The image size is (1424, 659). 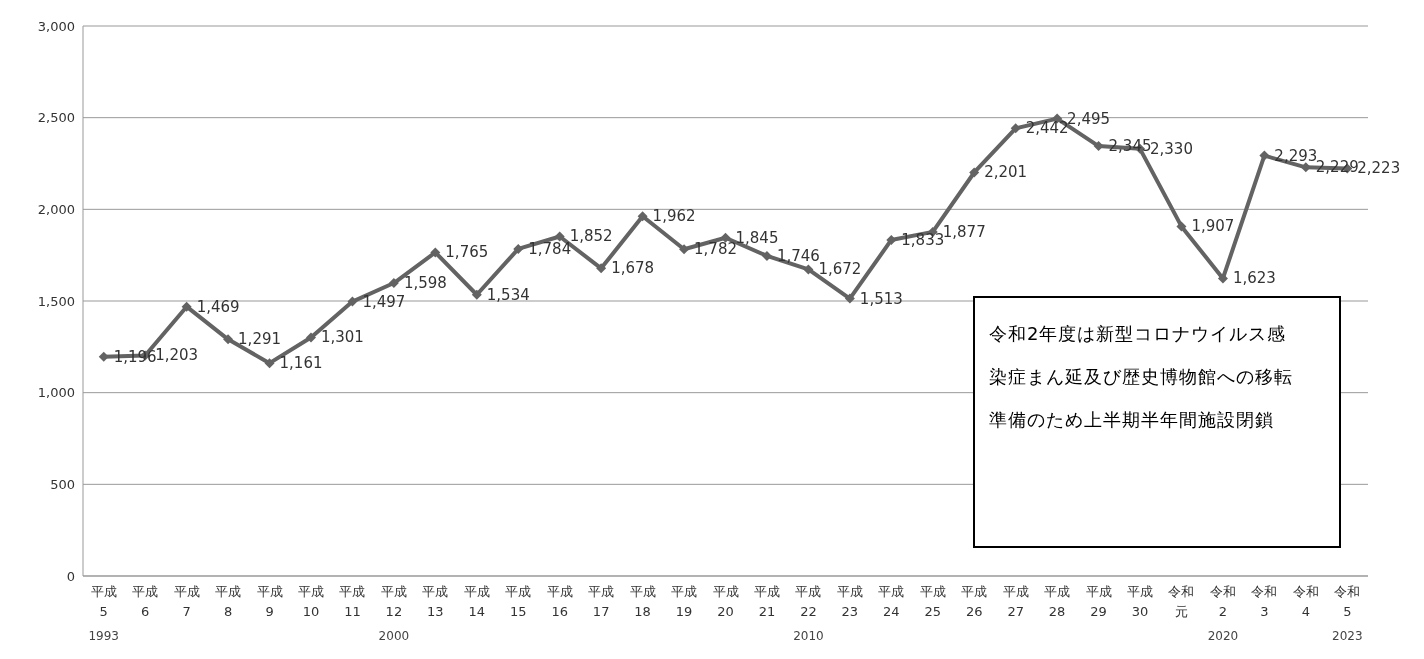 What do you see at coordinates (601, 601) in the screenshot?
I see `x-tick-label: 平成17` at bounding box center [601, 601].